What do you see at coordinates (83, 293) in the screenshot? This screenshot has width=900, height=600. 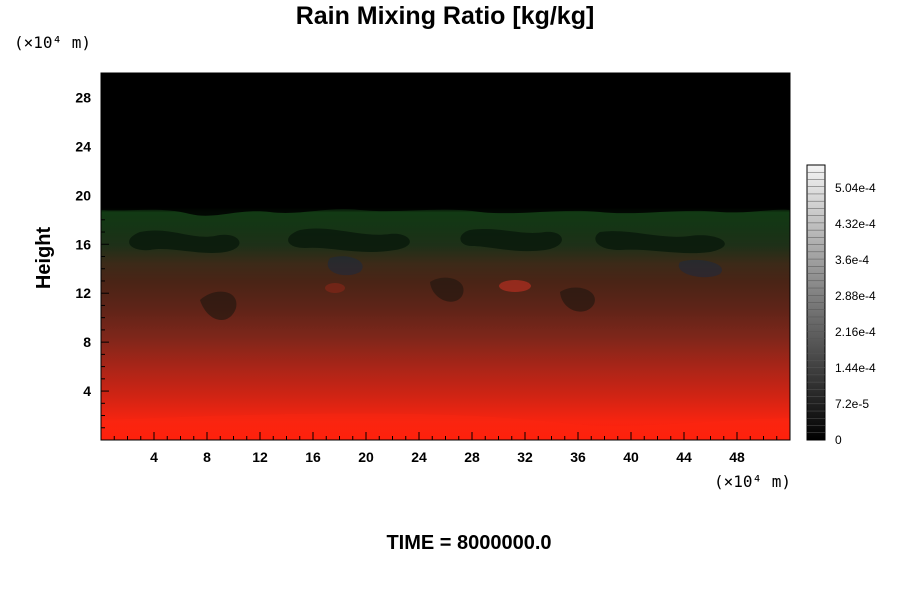 I see `y-tick-label: 12` at bounding box center [83, 293].